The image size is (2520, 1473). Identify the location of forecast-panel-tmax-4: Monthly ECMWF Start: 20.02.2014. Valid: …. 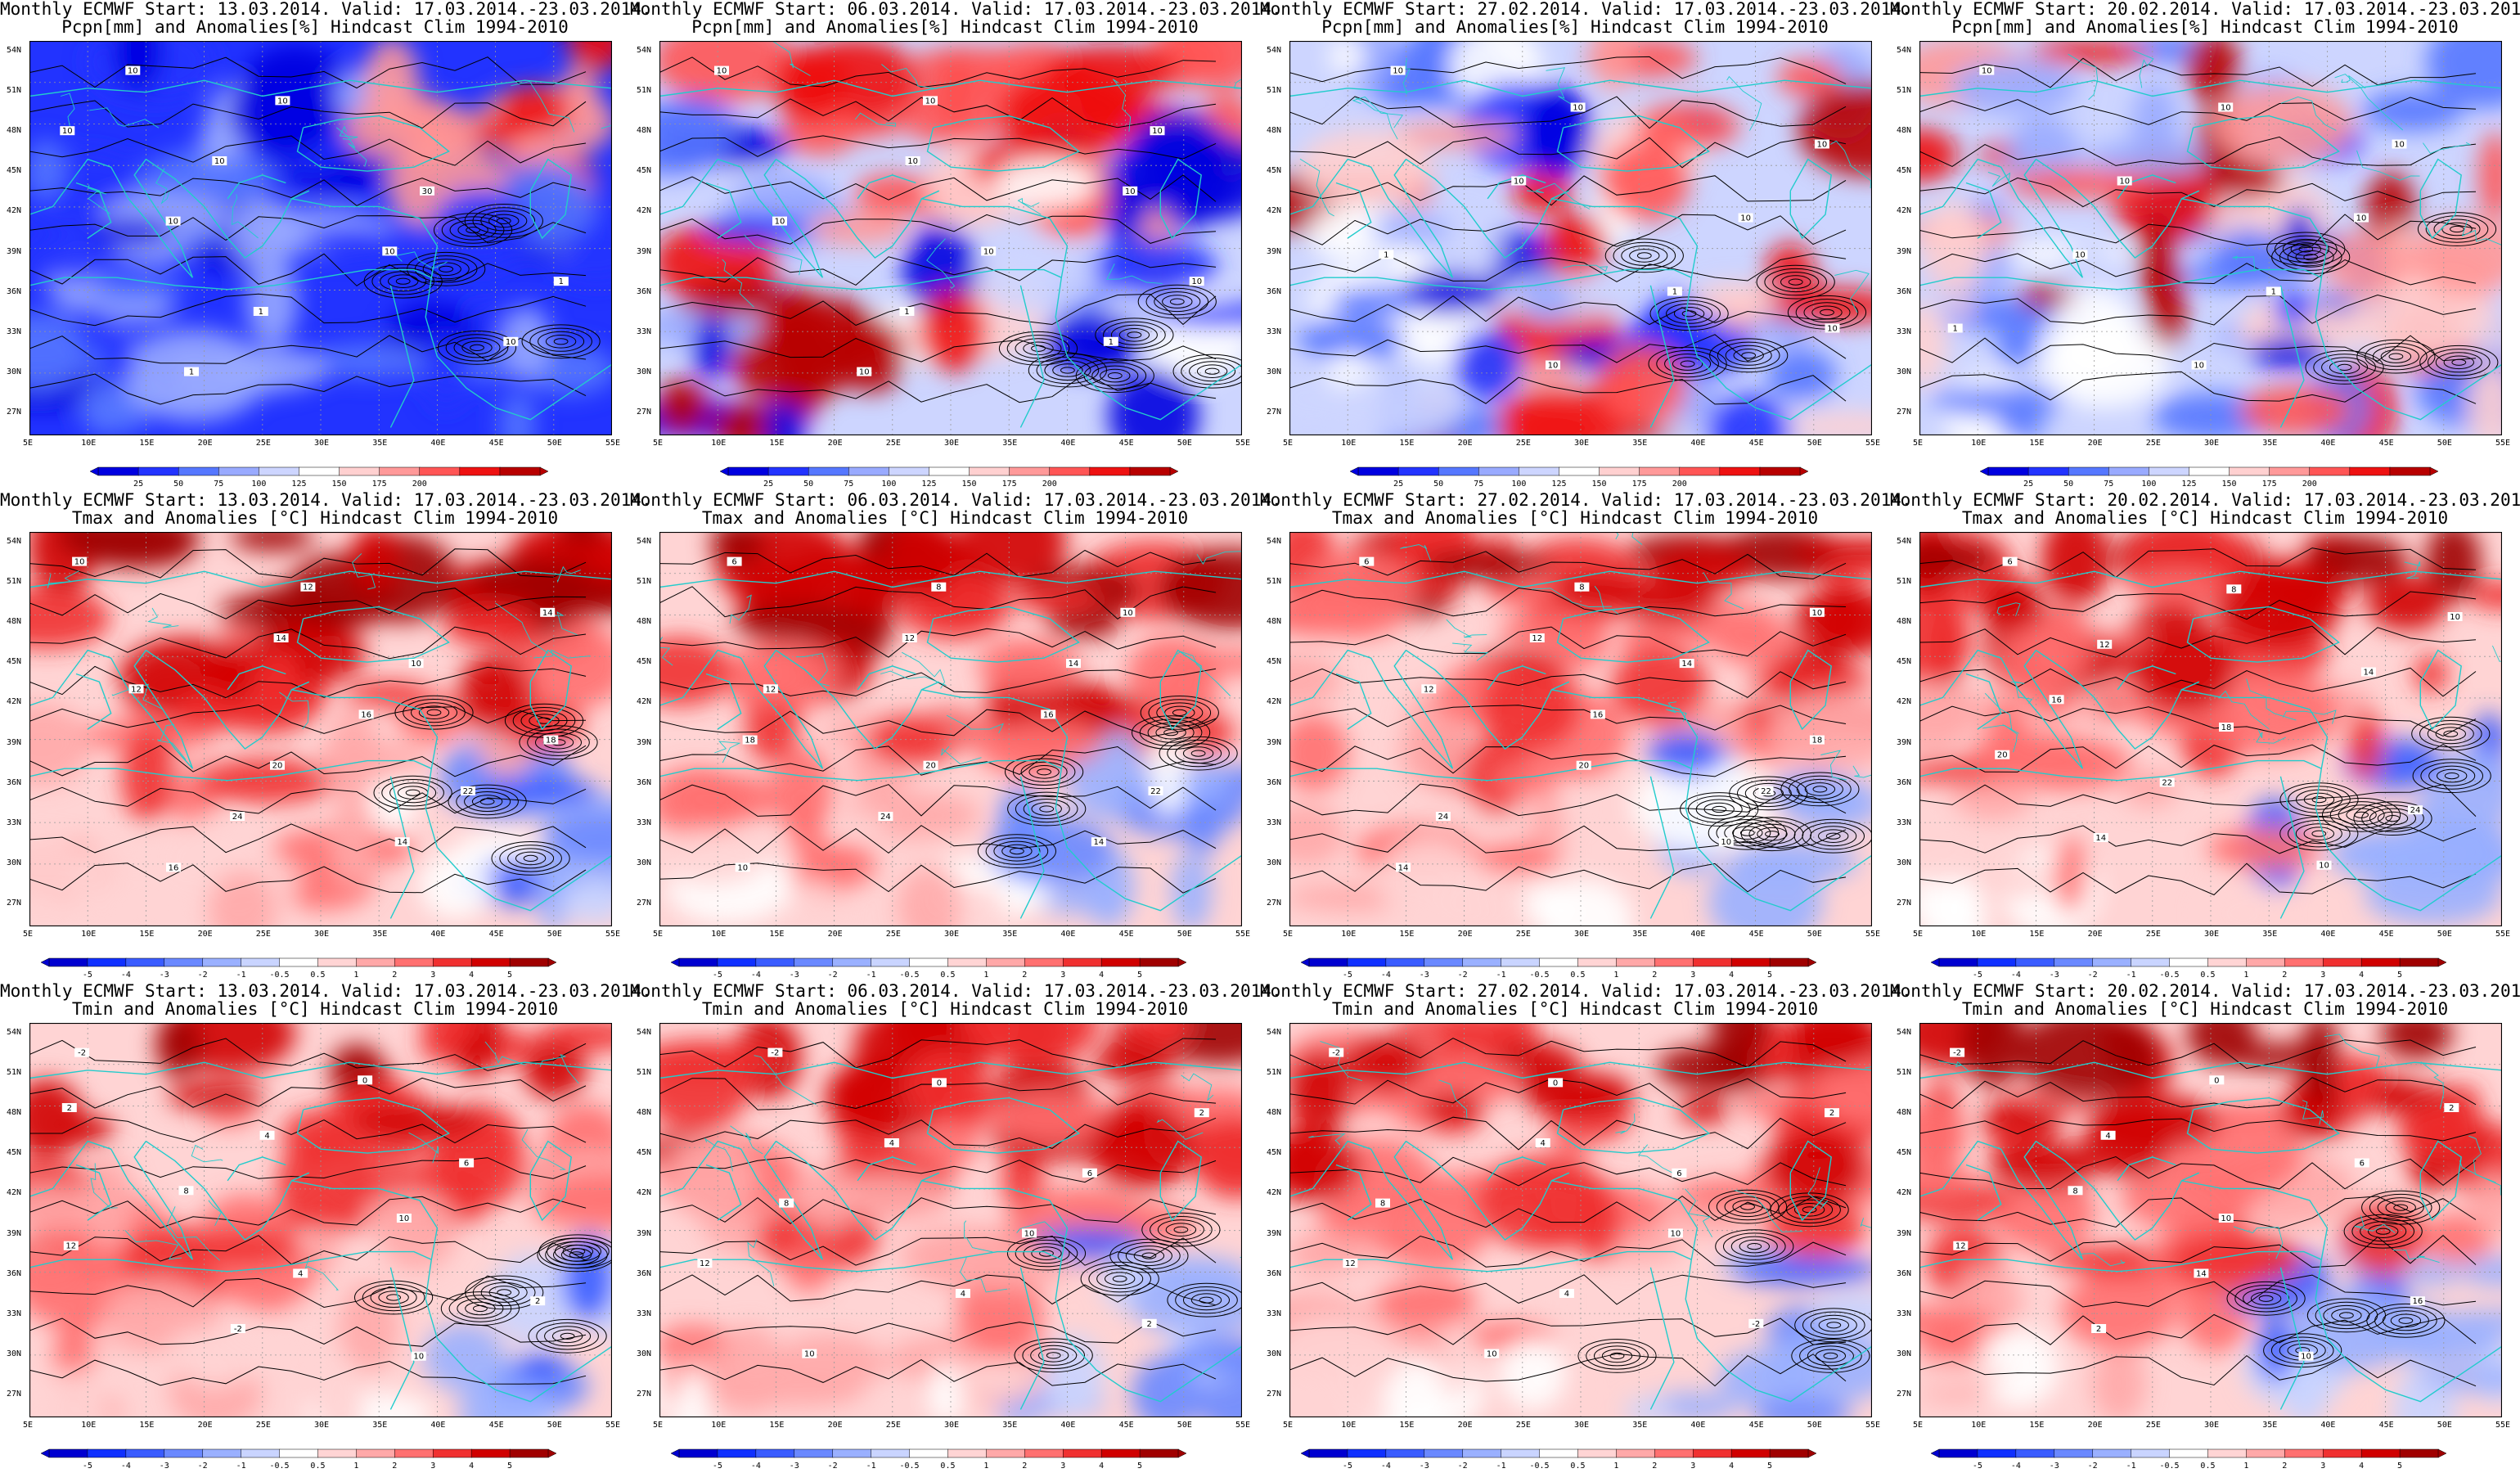
(2205, 737).